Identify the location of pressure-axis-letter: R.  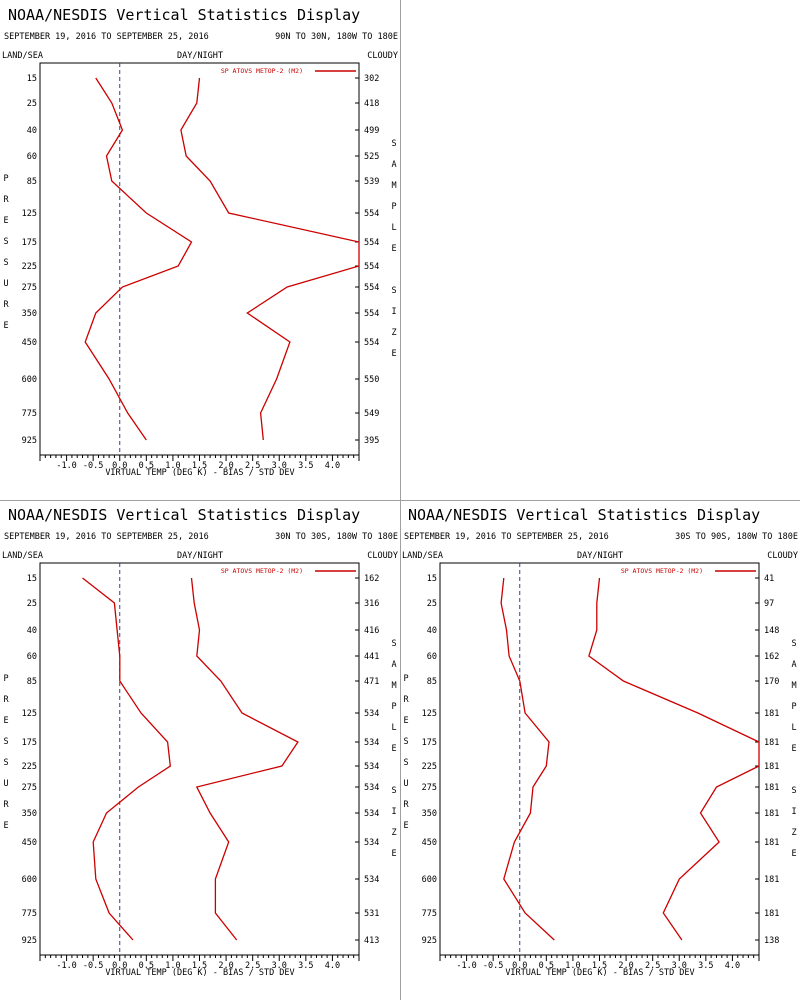
(406, 700).